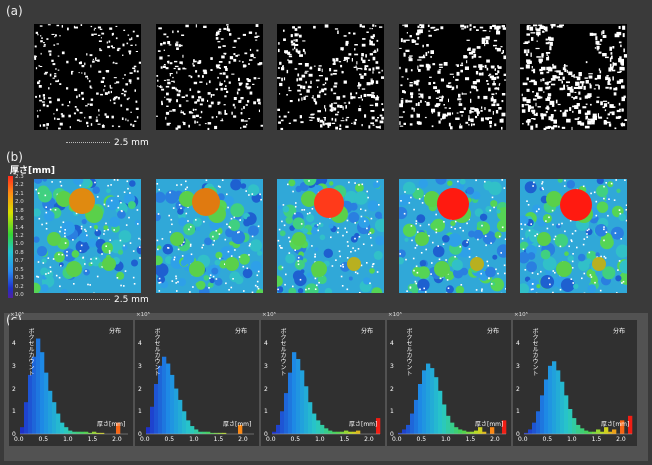  What do you see at coordinates (19, 185) in the screenshot?
I see `colorbar-tick: 2.2` at bounding box center [19, 185].